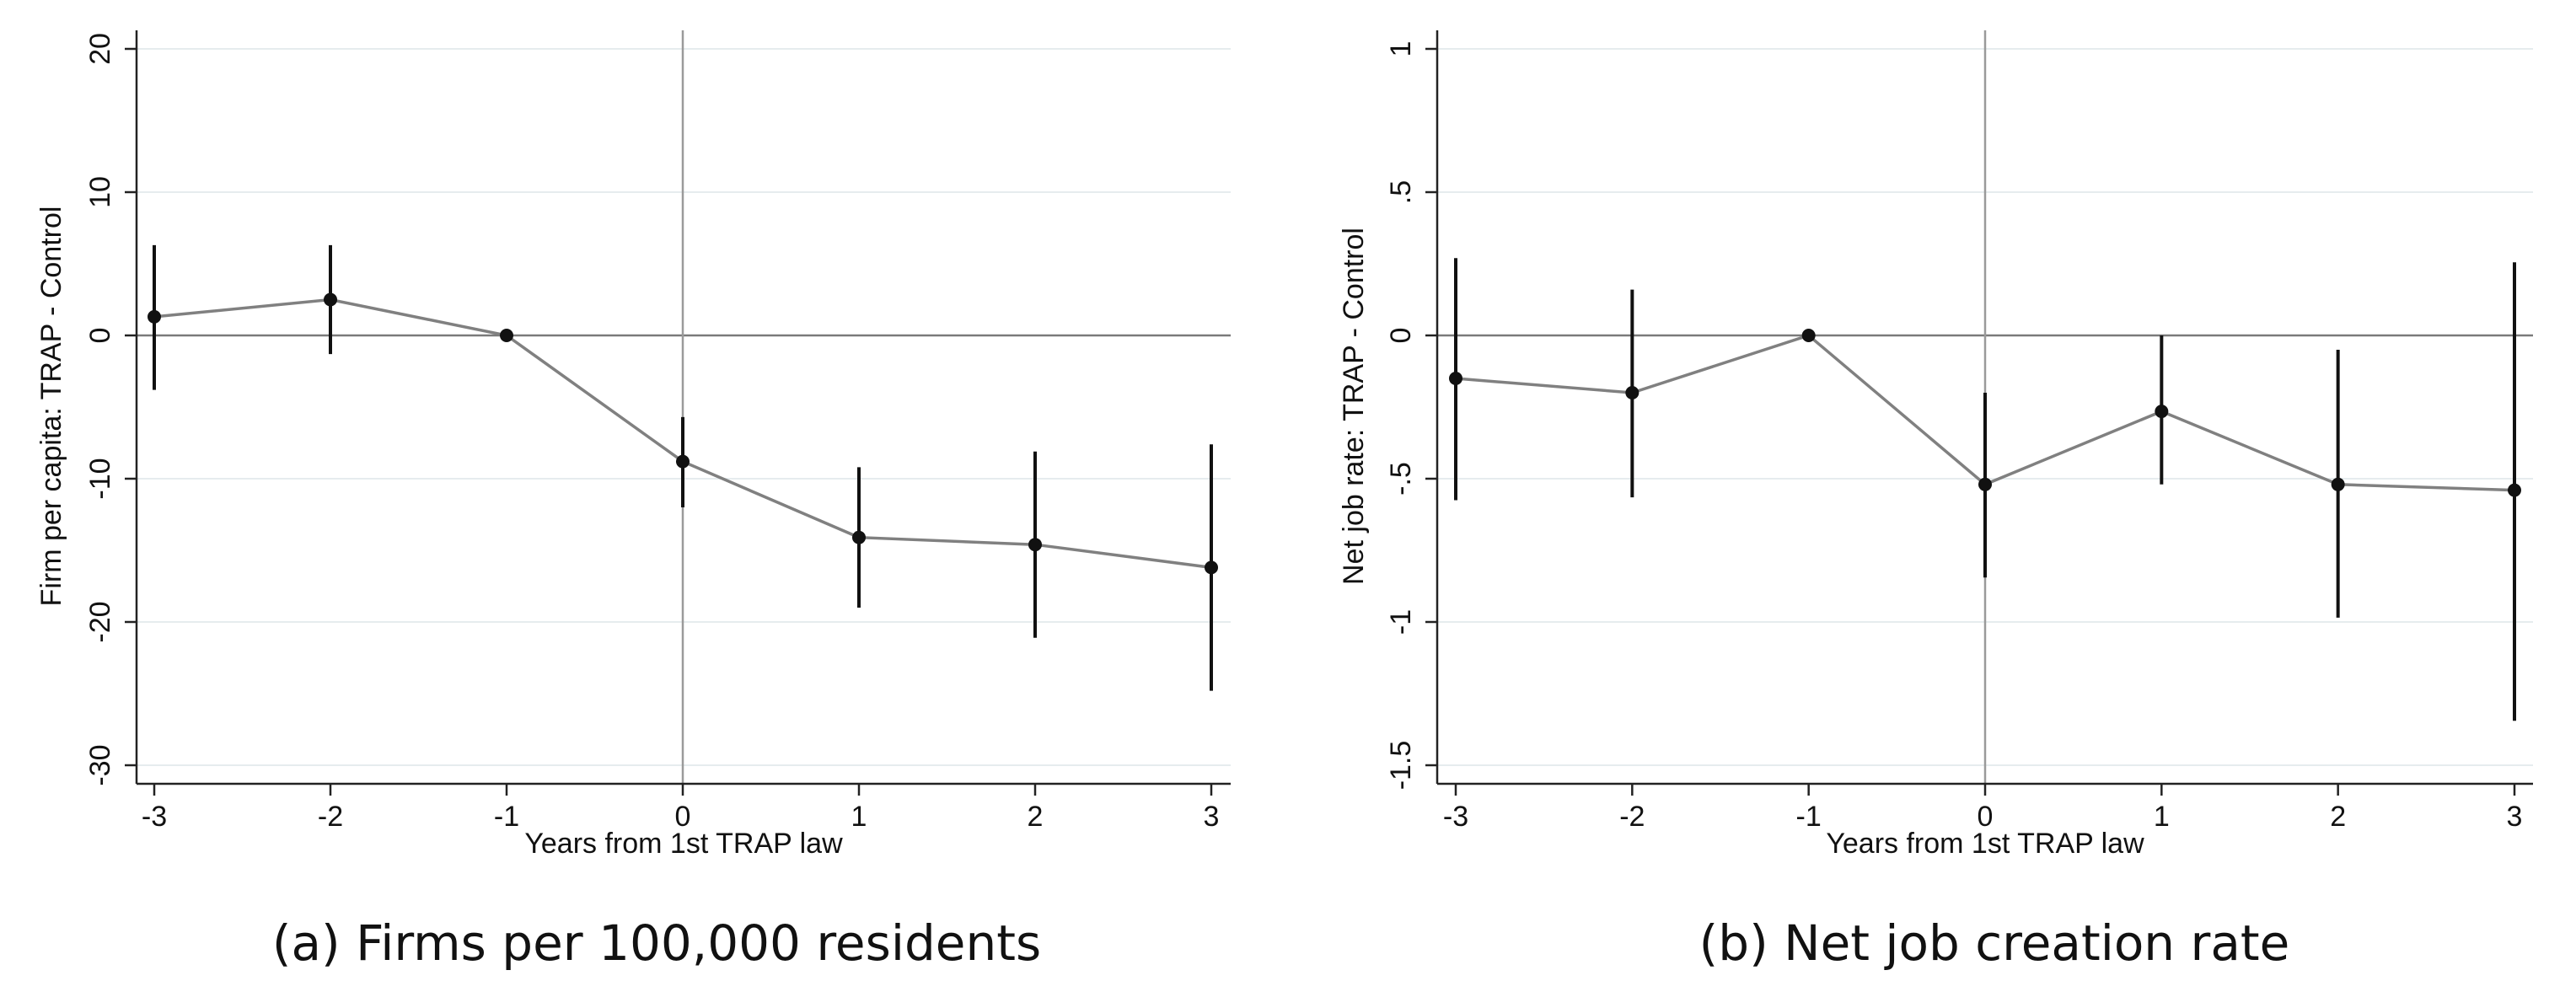 This screenshot has height=981, width=2576. I want to click on y-tick-label: 1, so click(1401, 49).